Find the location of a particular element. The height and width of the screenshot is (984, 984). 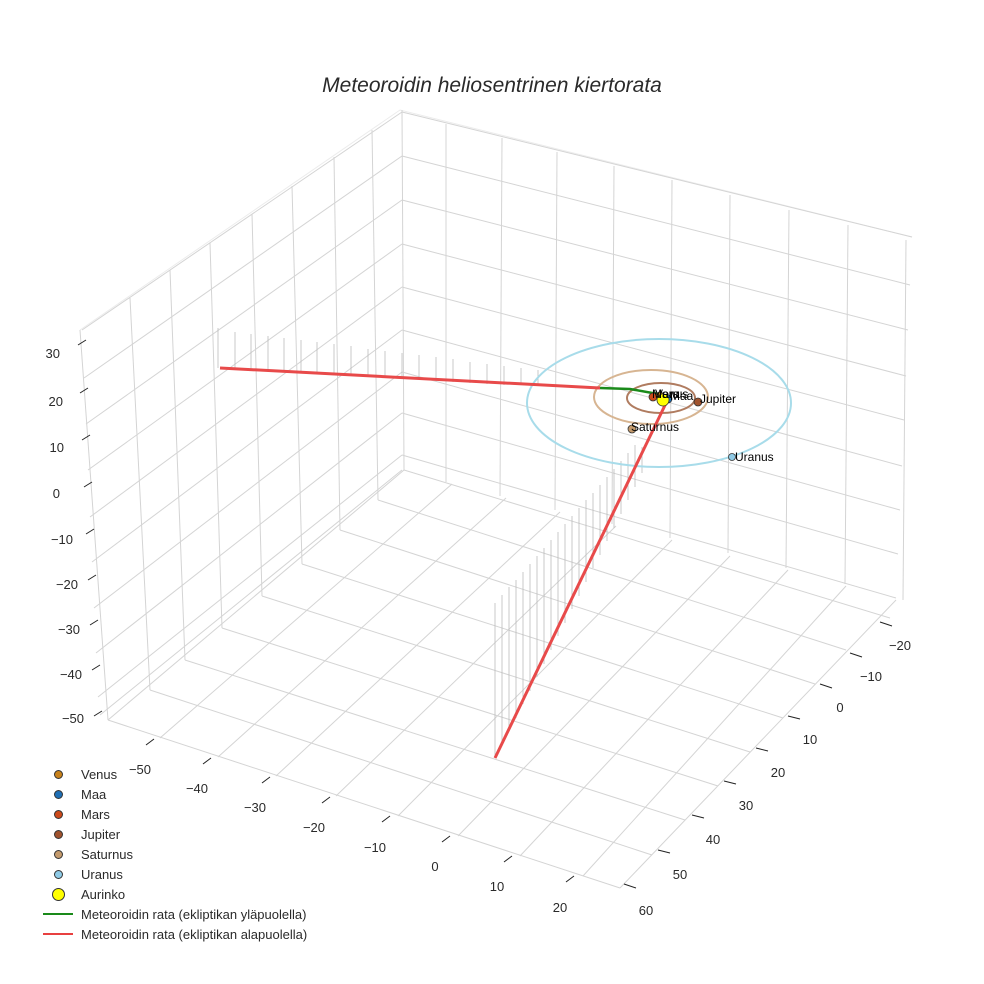

legend-item: Jupiter is located at coordinates (172, 834).